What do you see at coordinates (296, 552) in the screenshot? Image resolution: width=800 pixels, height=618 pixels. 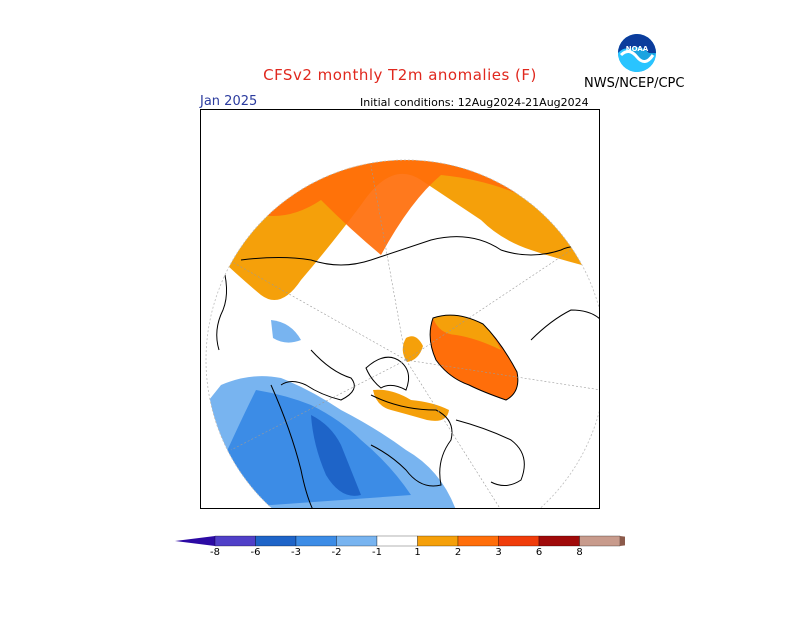 I see `legend-tick-label: -3` at bounding box center [296, 552].